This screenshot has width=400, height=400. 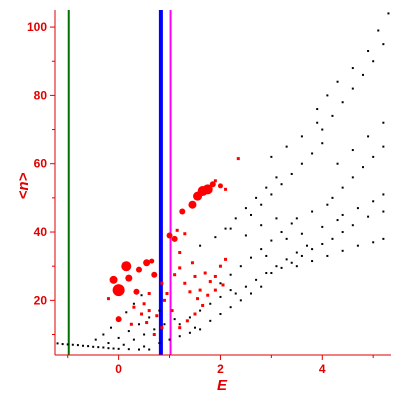 What do you see at coordinates (222, 385) in the screenshot?
I see `x-axis-title: E` at bounding box center [222, 385].